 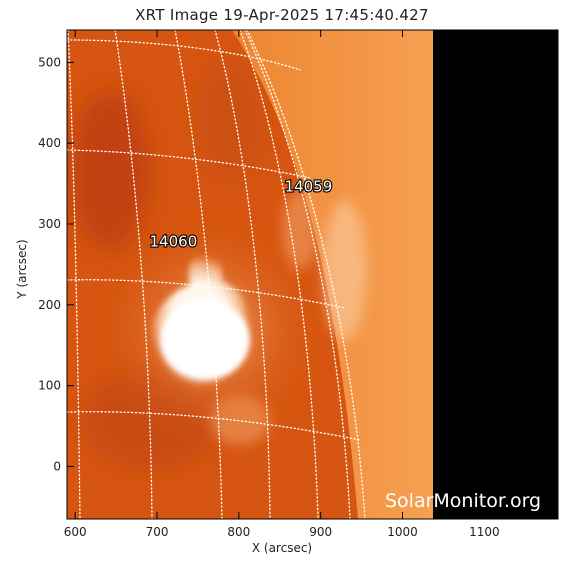 I want to click on y-tick-label: 0, so click(x=57, y=466).